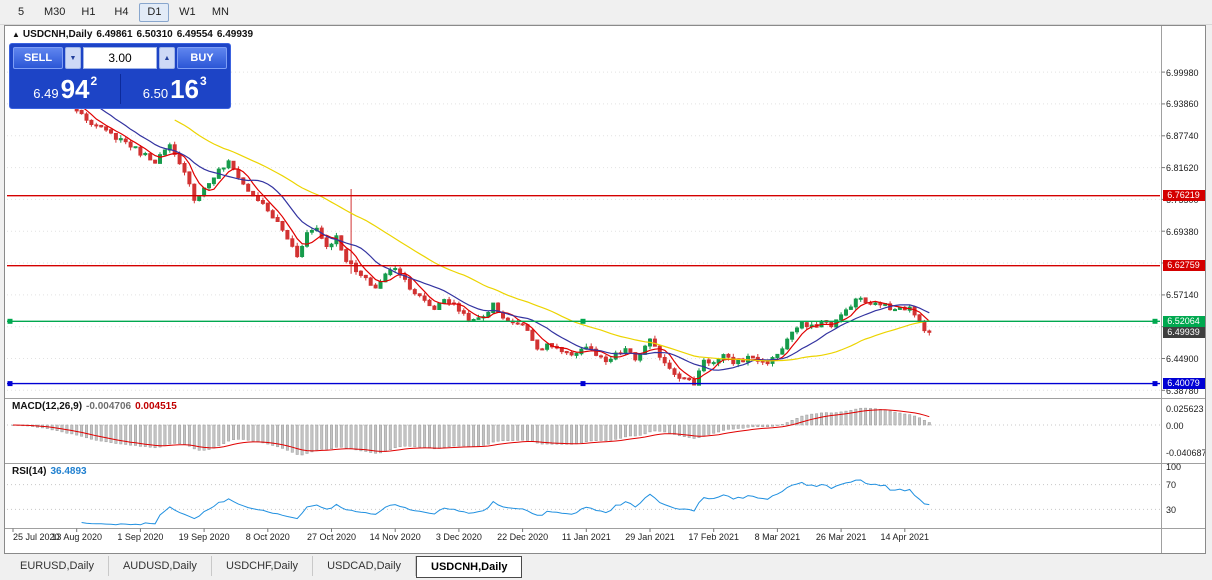  I want to click on time-axis-label: 26 Mar 2021, so click(841, 537).